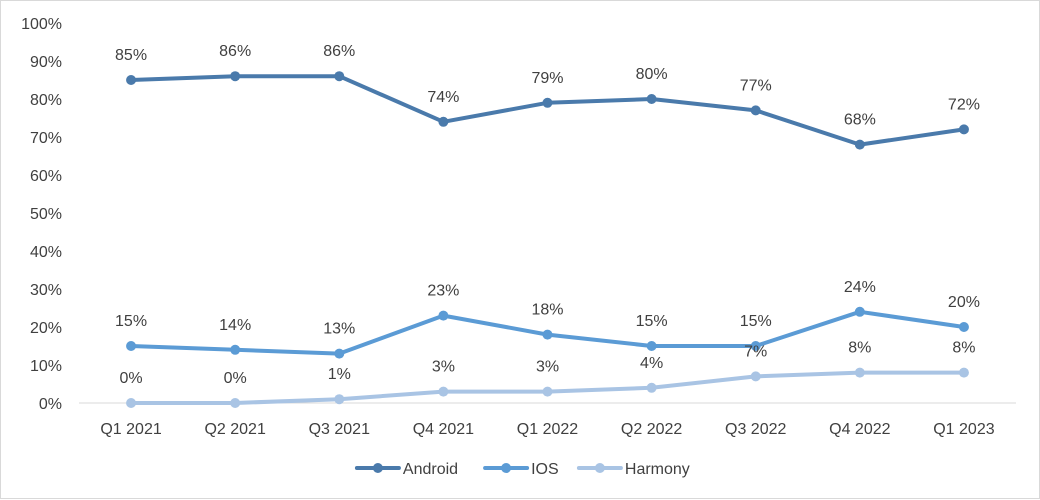 This screenshot has height=500, width=1040. Describe the element at coordinates (339, 429) in the screenshot. I see `x-tick-label: Q3 2021` at that location.